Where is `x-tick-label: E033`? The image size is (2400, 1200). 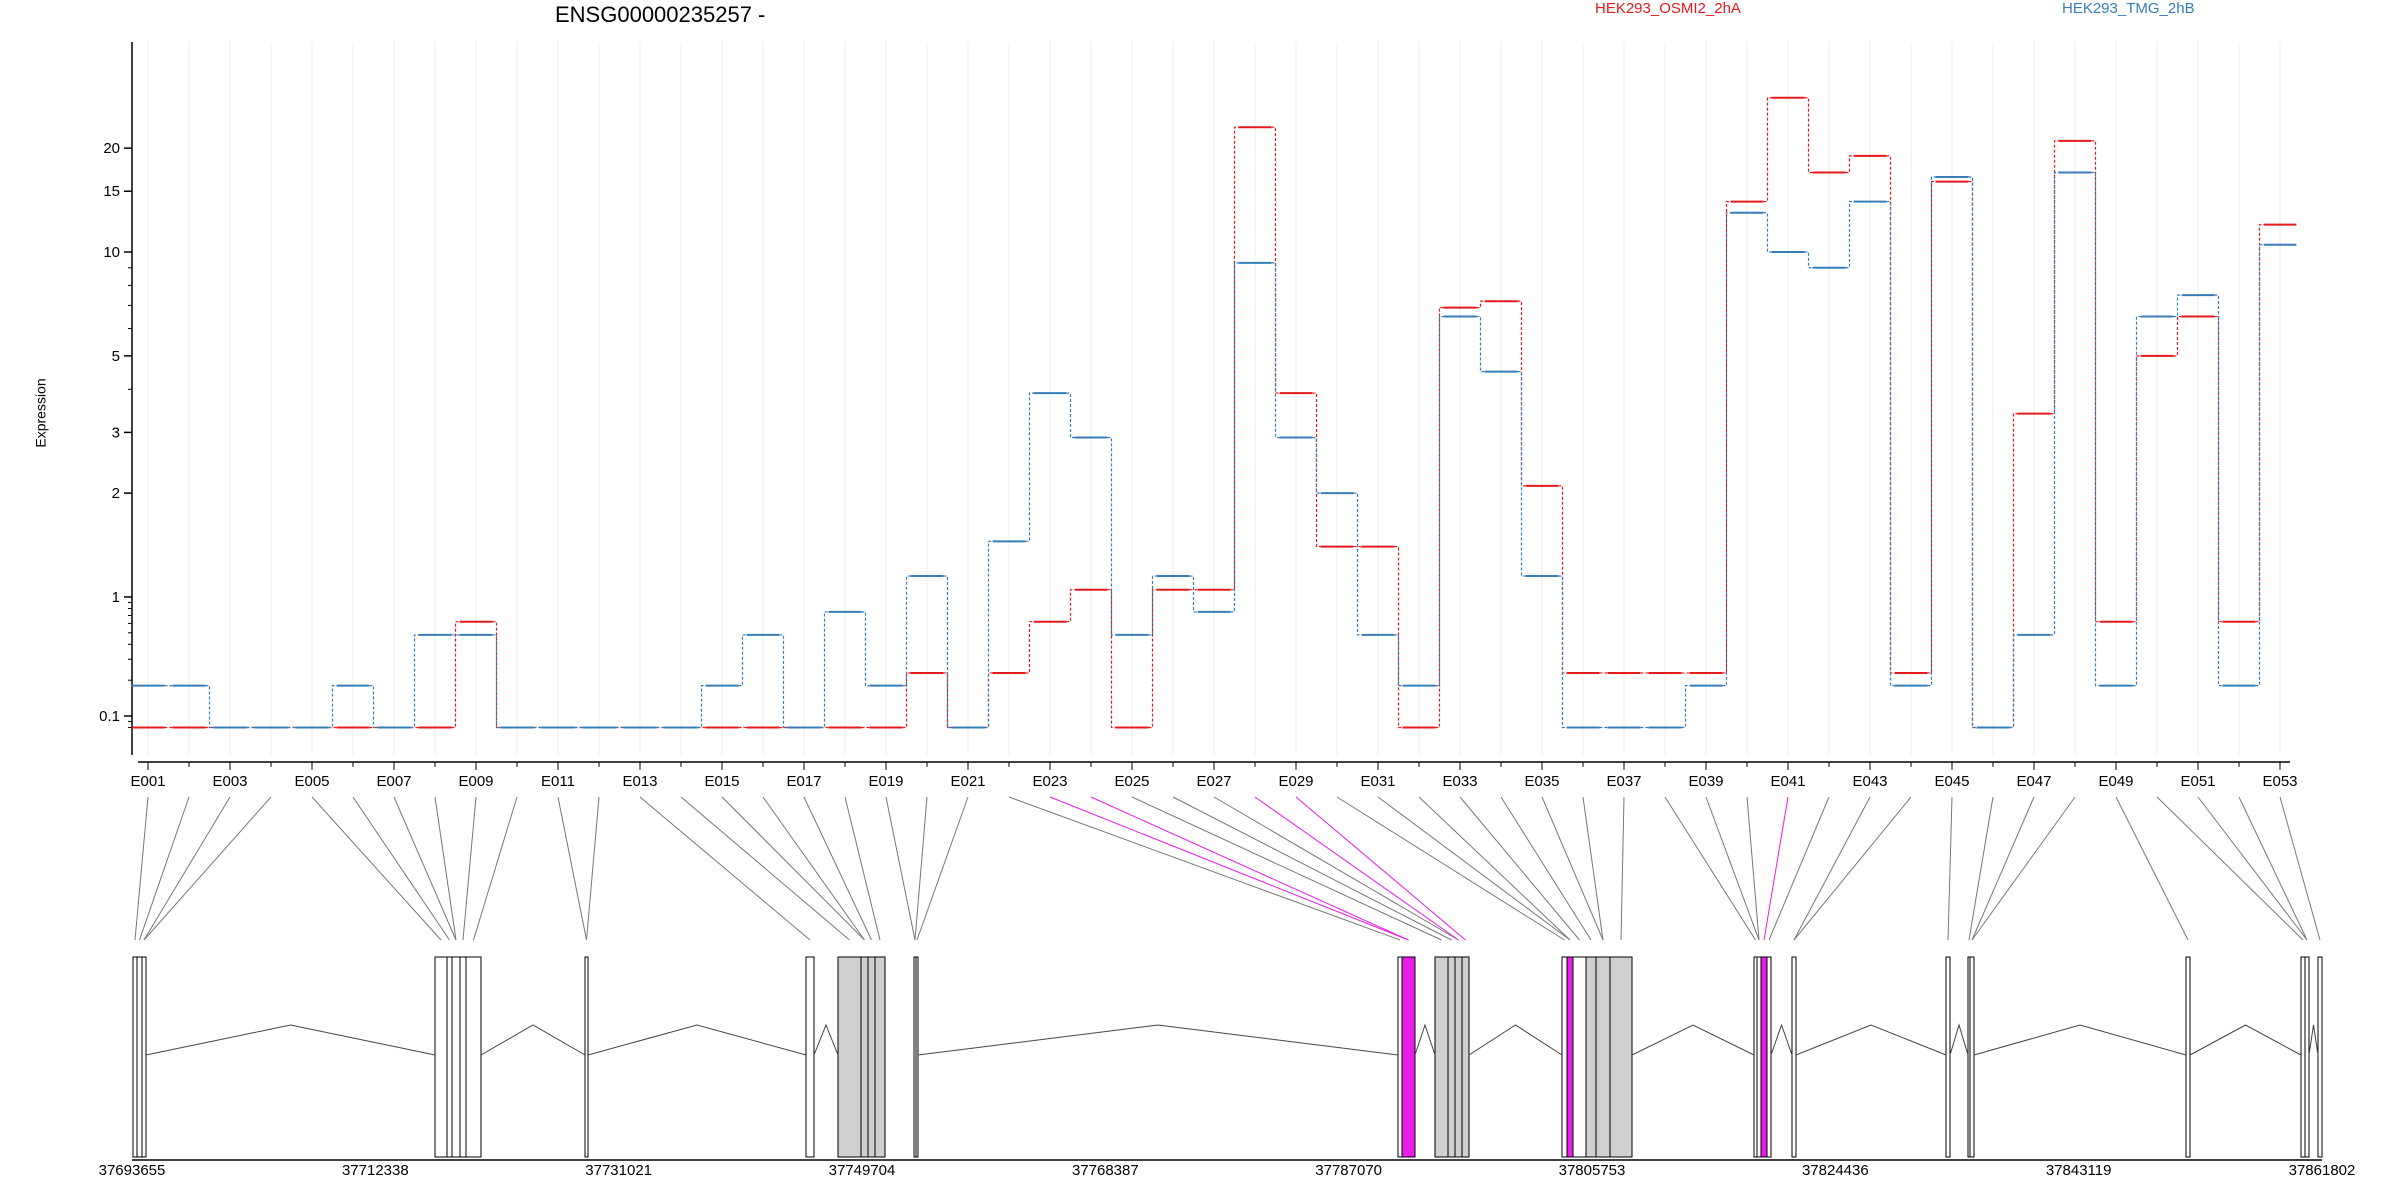 x-tick-label: E033 is located at coordinates (1459, 781).